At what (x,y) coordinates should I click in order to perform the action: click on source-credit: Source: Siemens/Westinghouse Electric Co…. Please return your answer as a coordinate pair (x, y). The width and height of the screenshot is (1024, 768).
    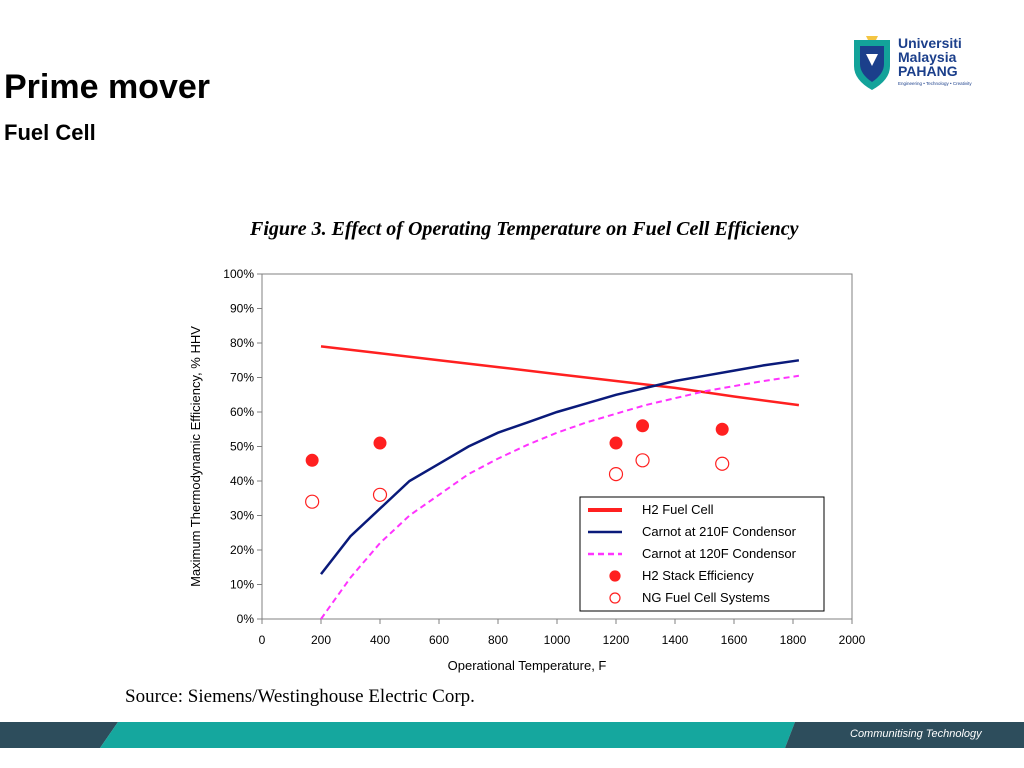
    Looking at the image, I should click on (300, 696).